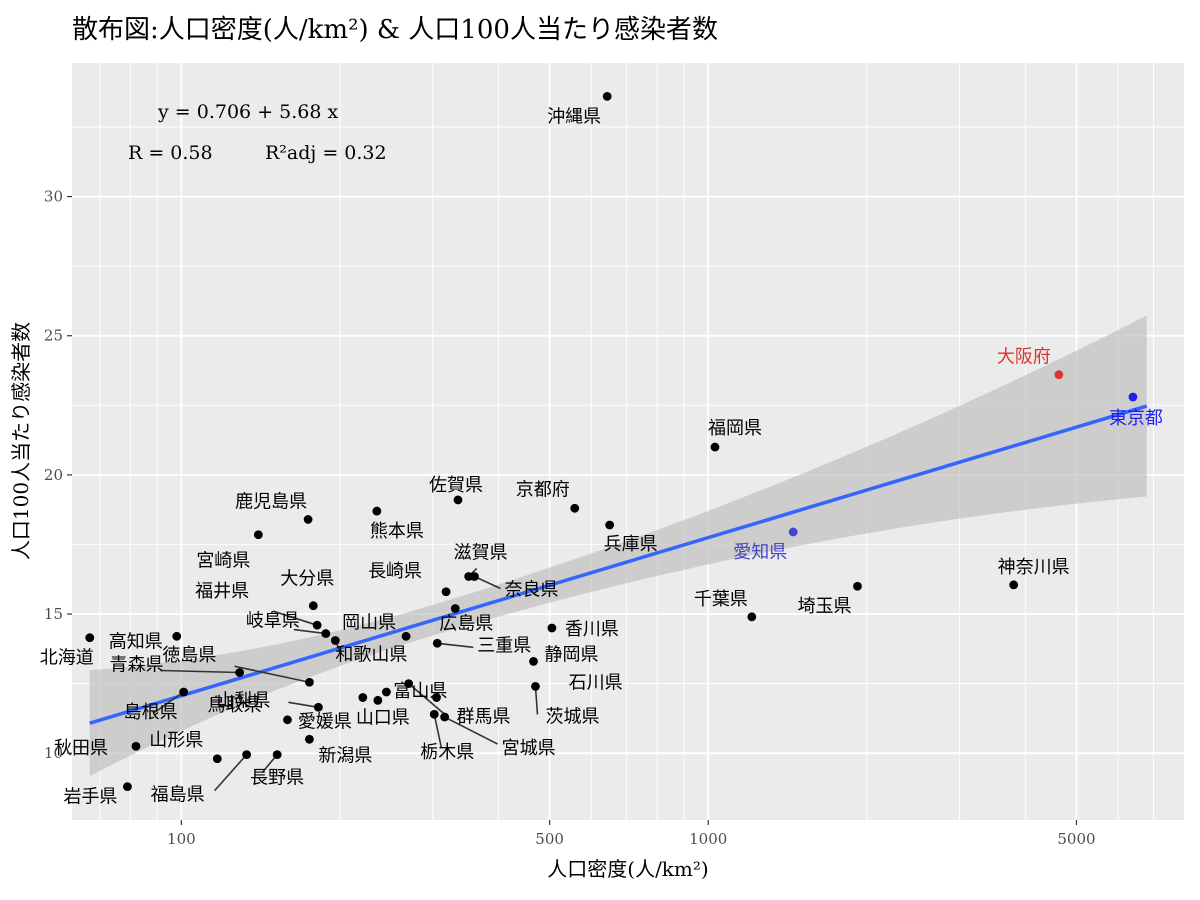  I want to click on leader-line-栃木県, so click(438, 731).